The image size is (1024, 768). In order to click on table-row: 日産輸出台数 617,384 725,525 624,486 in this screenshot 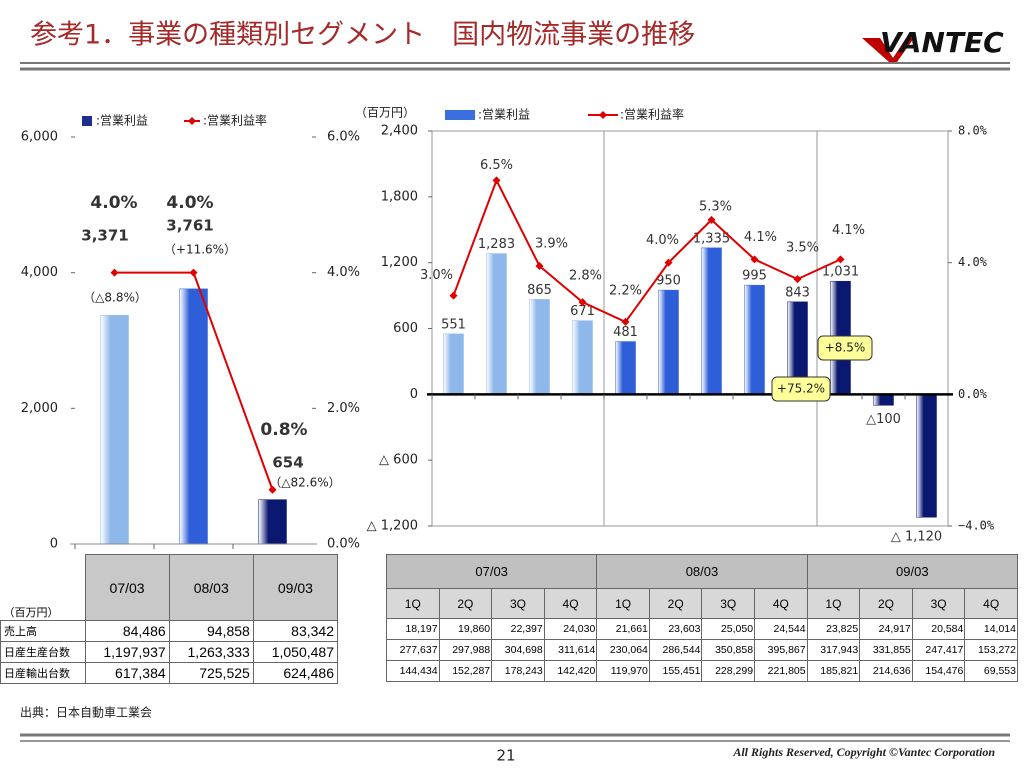, I will do `click(169, 673)`.